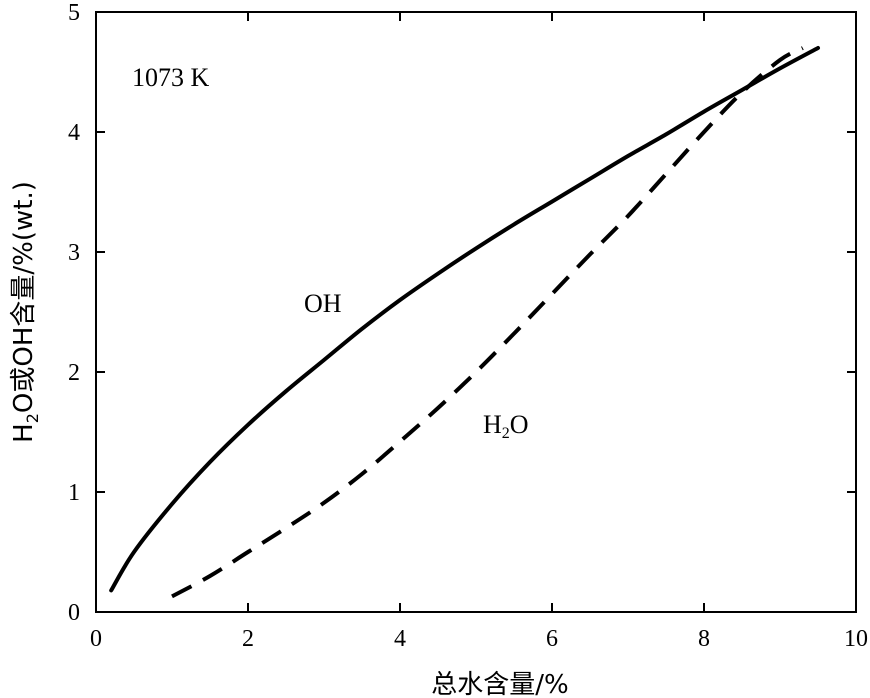 The width and height of the screenshot is (870, 698). What do you see at coordinates (499, 684) in the screenshot?
I see `x-axis-title: 总水含量/%` at bounding box center [499, 684].